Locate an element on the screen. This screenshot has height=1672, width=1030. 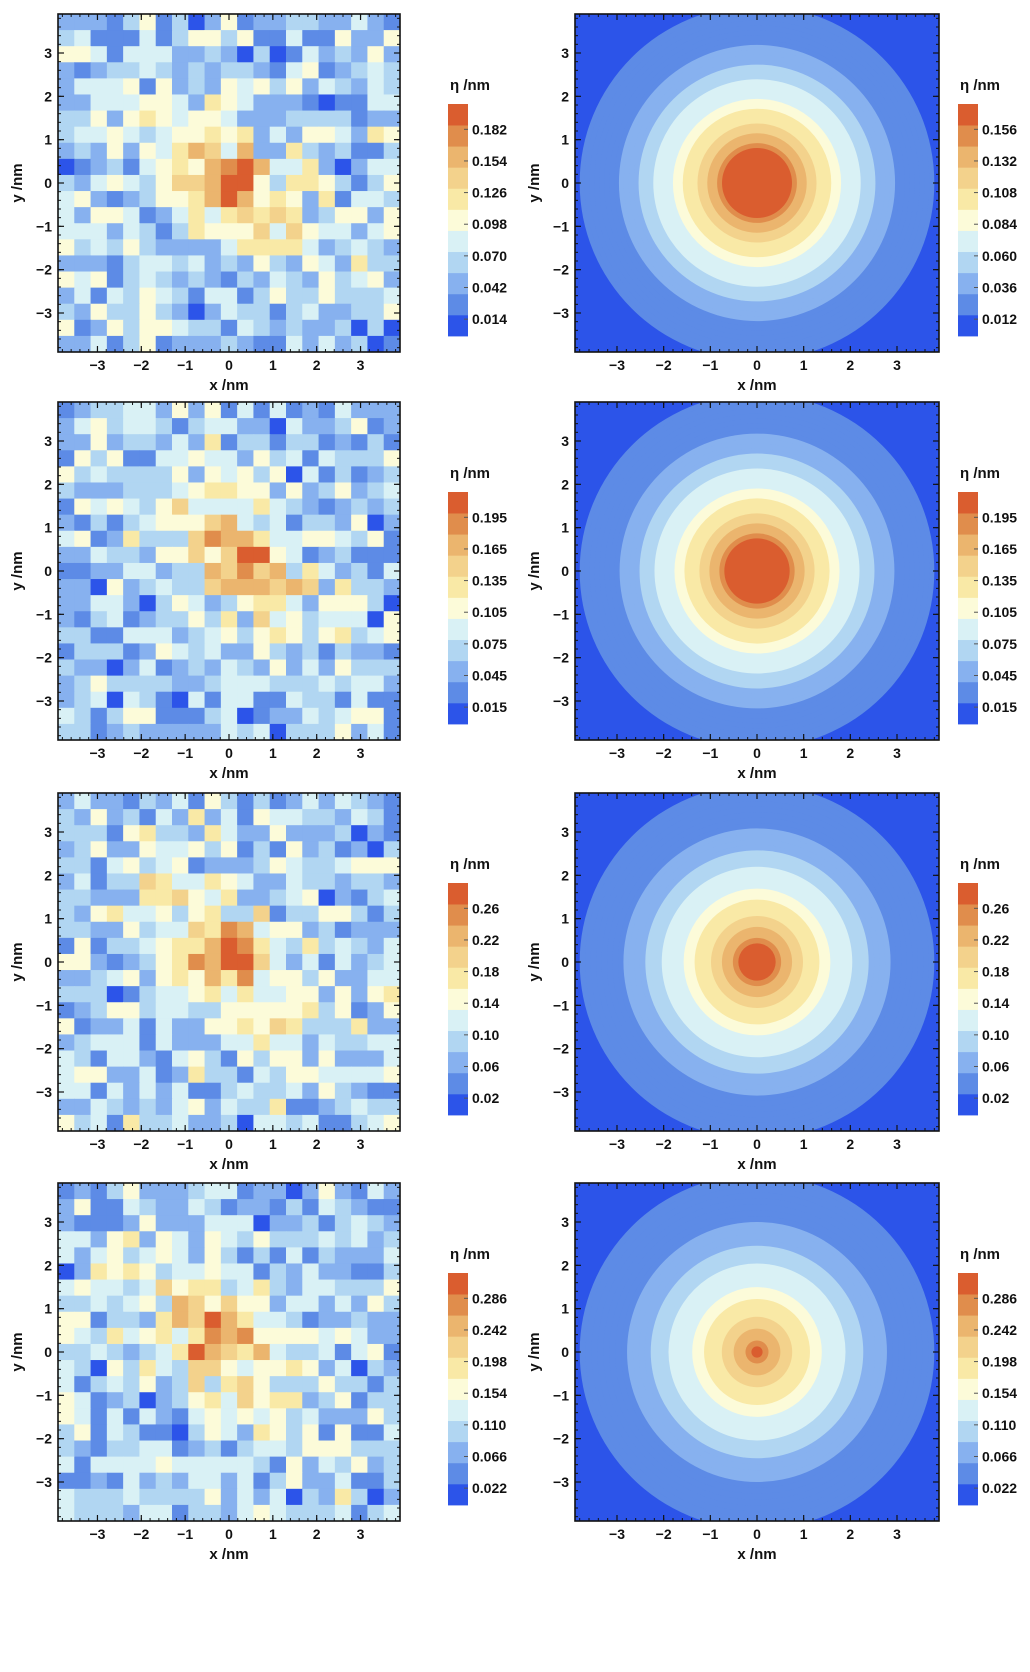
y-tick-label: 1 is located at coordinates (48, 528).